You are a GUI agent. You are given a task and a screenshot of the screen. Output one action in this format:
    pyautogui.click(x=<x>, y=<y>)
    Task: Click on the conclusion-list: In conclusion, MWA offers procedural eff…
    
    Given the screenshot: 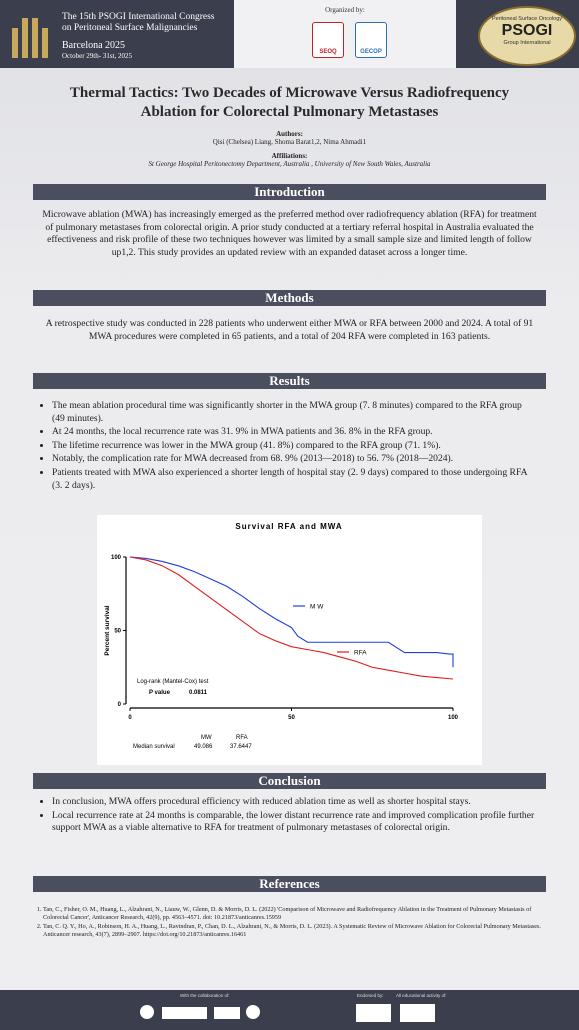 What is the action you would take?
    pyautogui.click(x=290, y=816)
    